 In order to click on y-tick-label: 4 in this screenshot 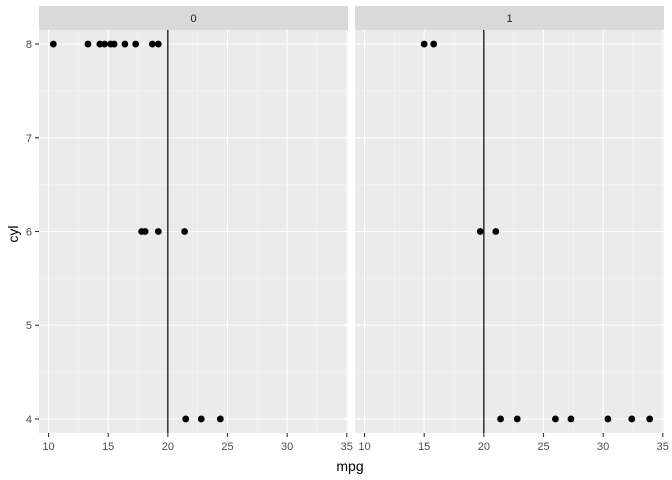, I will do `click(29, 420)`.